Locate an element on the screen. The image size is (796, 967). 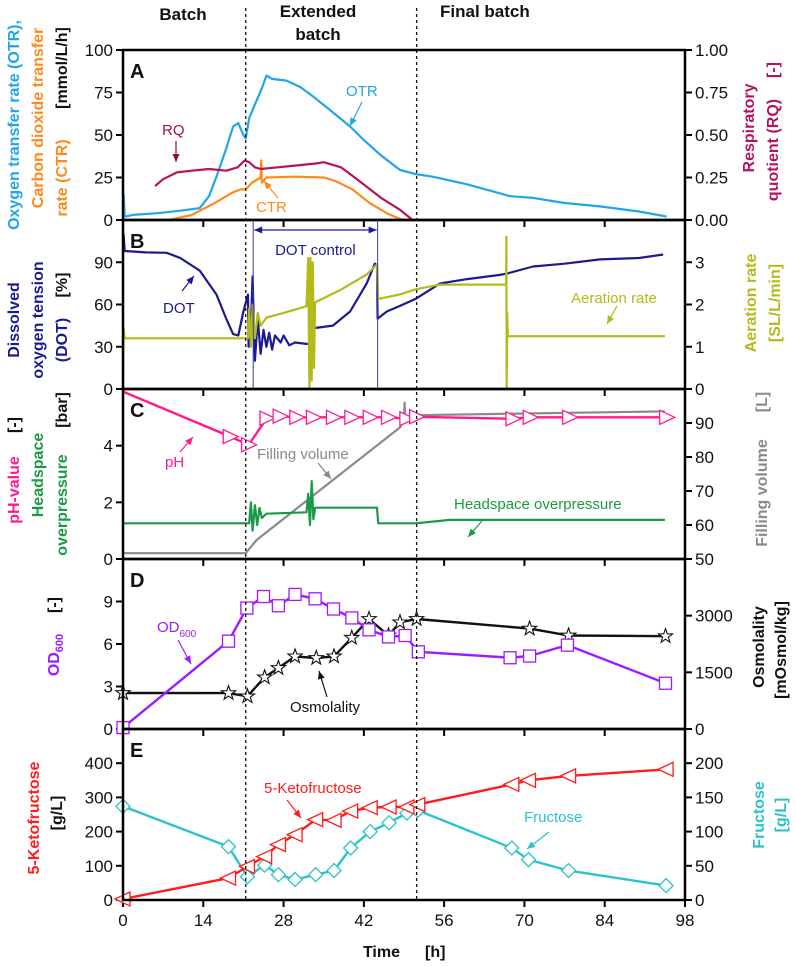
annotation-ctr: CTR is located at coordinates (271, 207).